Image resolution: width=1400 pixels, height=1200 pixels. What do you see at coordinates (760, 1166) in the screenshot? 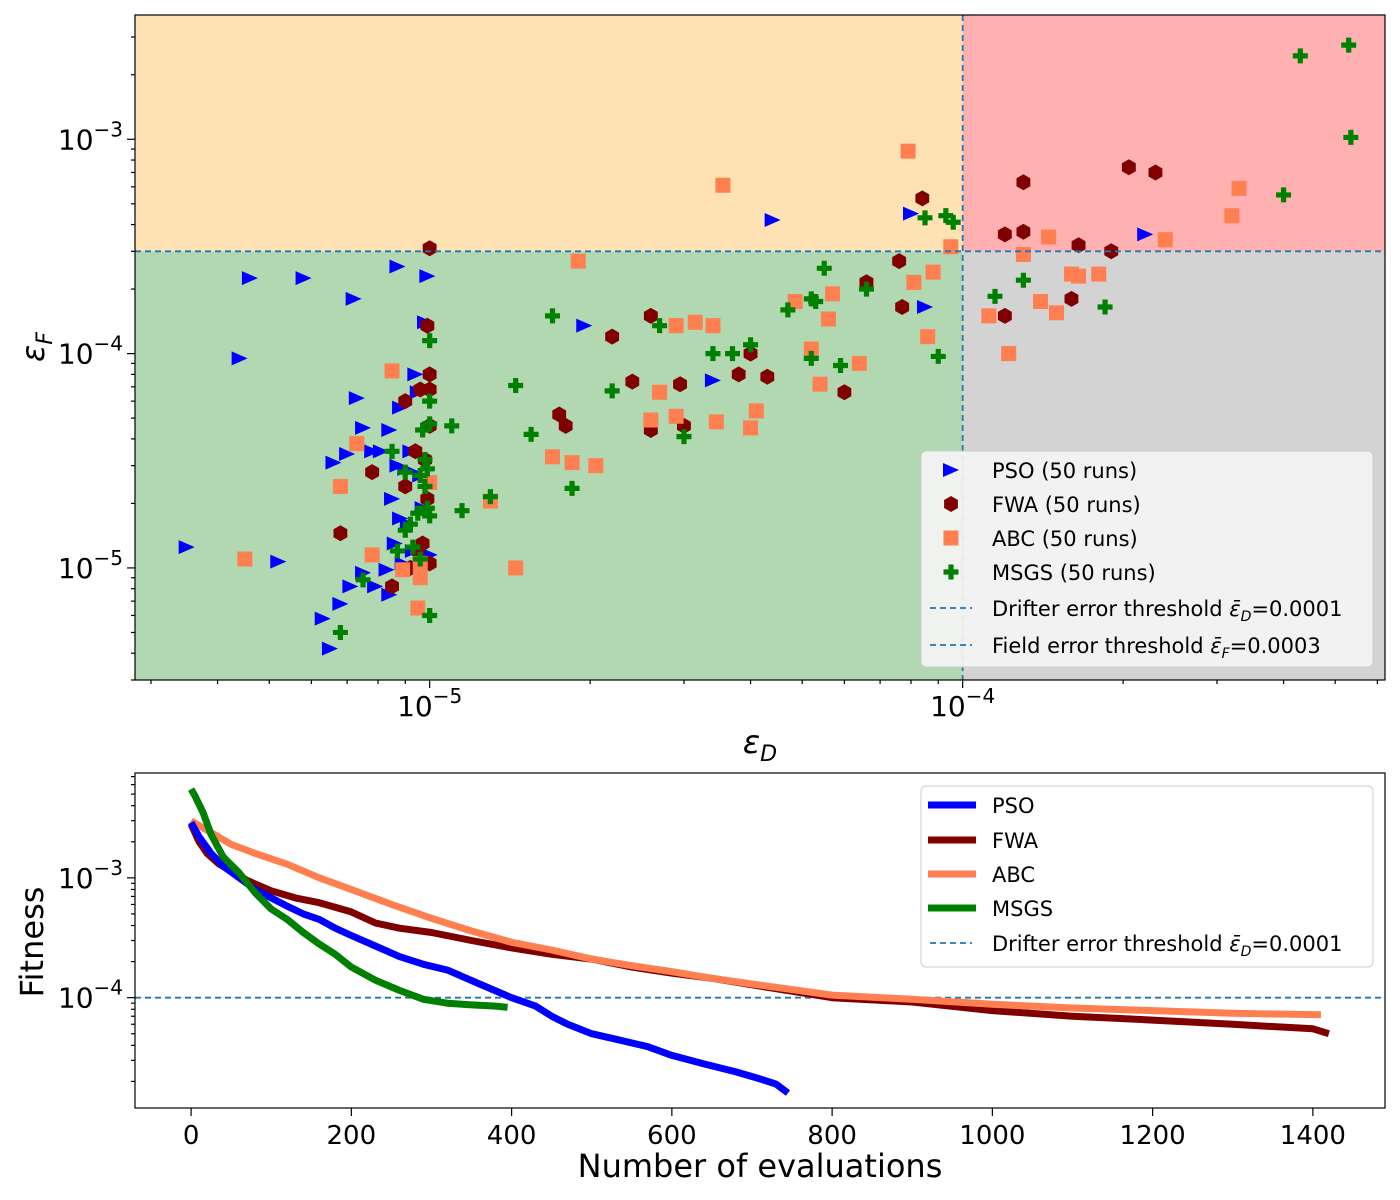
I see `fitness-x-axis-label: Number of evaluations` at bounding box center [760, 1166].